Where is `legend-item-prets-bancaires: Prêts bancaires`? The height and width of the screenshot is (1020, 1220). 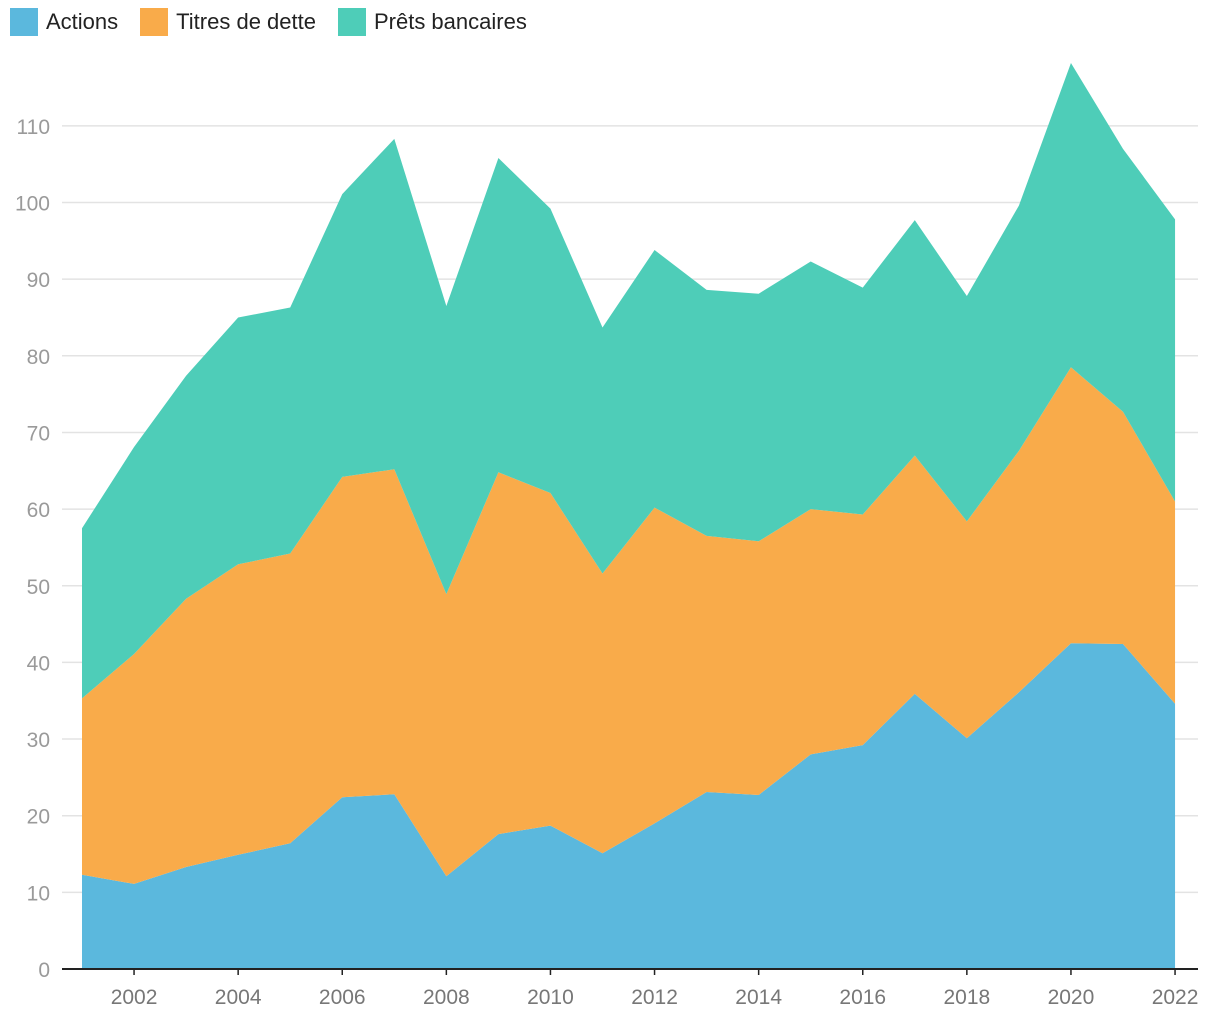
legend-item-prets-bancaires: Prêts bancaires is located at coordinates (432, 22).